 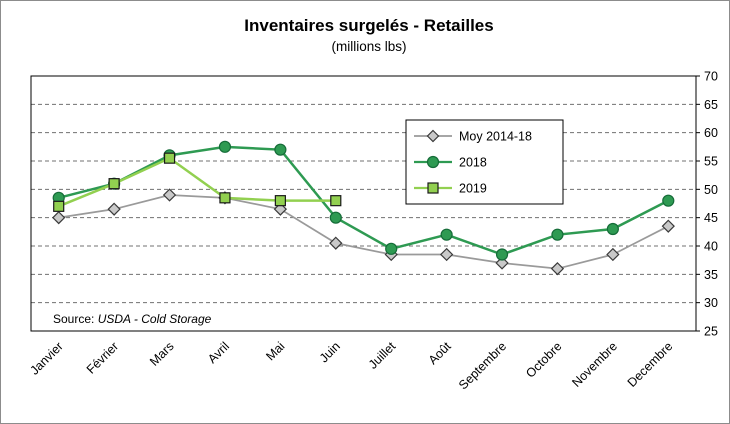 What do you see at coordinates (450, 163) in the screenshot?
I see `legend-item-2018: 2018` at bounding box center [450, 163].